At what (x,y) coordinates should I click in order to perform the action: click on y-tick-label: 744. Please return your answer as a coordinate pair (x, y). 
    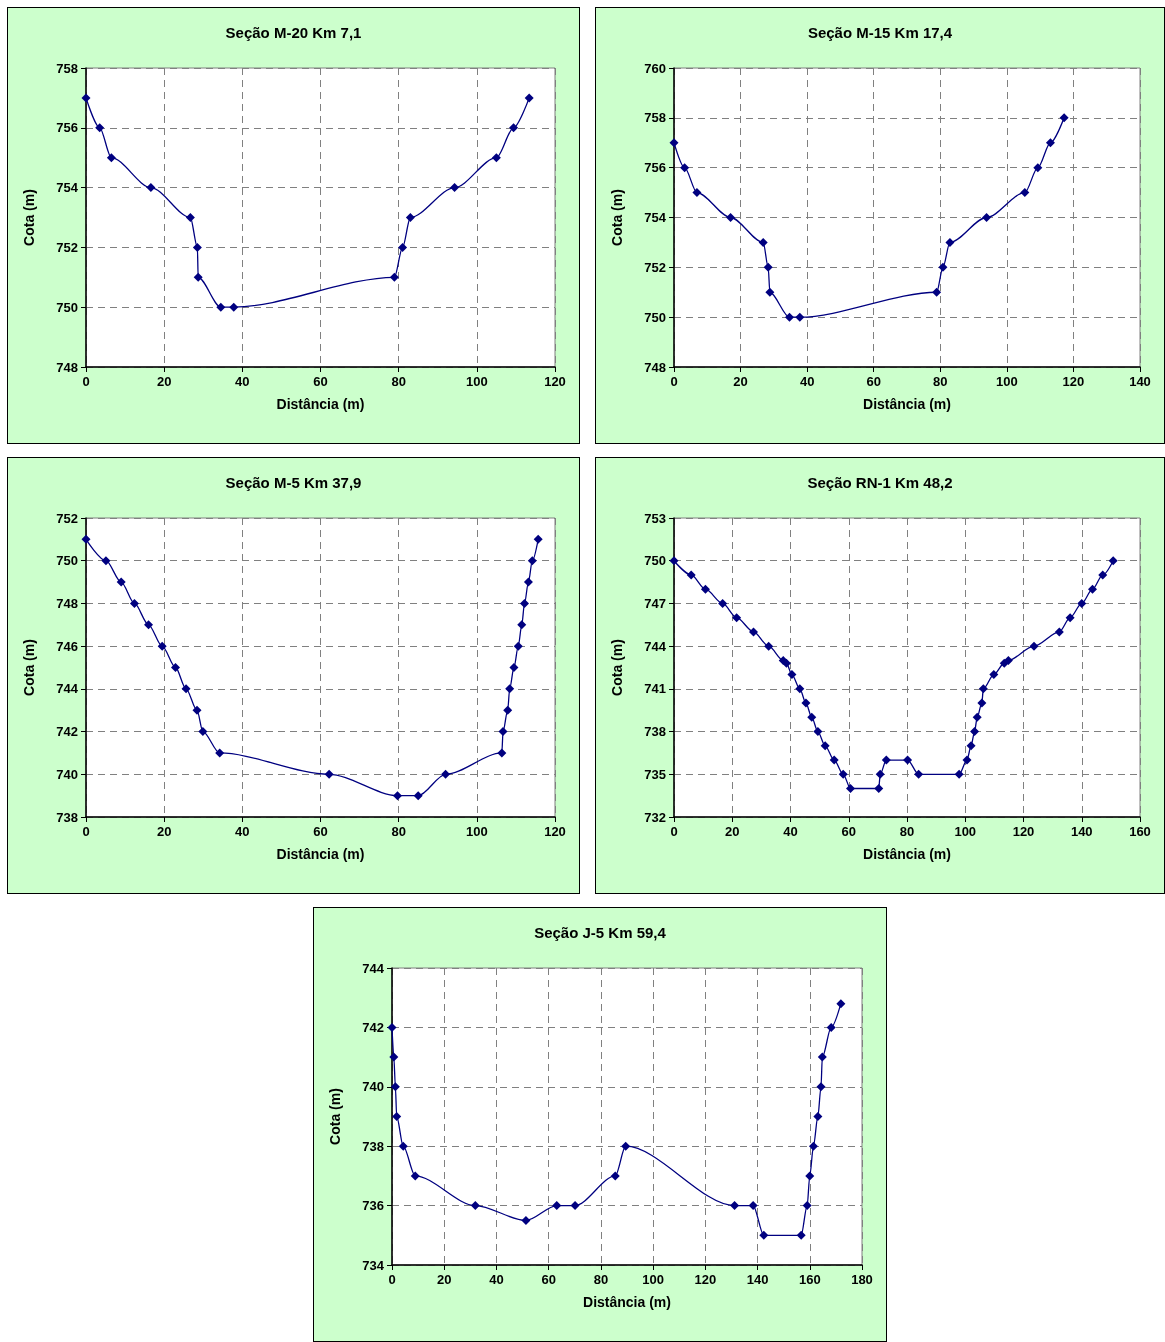
    Looking at the image, I should click on (655, 646).